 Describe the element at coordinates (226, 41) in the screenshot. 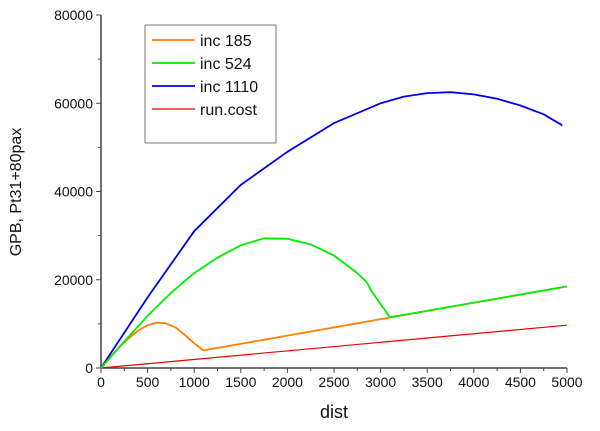

I see `legend-label: inc 185` at that location.